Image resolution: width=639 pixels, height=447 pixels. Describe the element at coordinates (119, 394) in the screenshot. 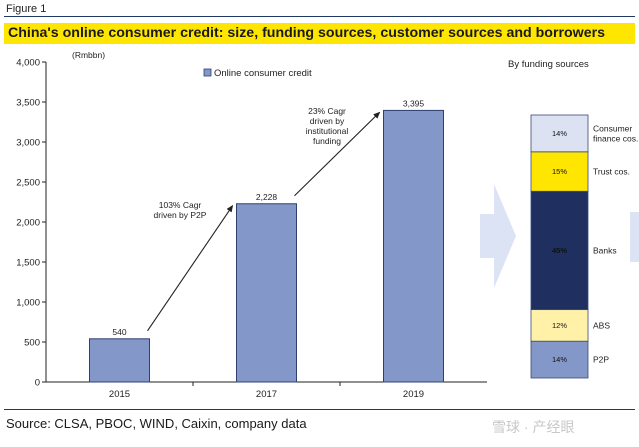

I see `x-tick-label: 2015` at that location.